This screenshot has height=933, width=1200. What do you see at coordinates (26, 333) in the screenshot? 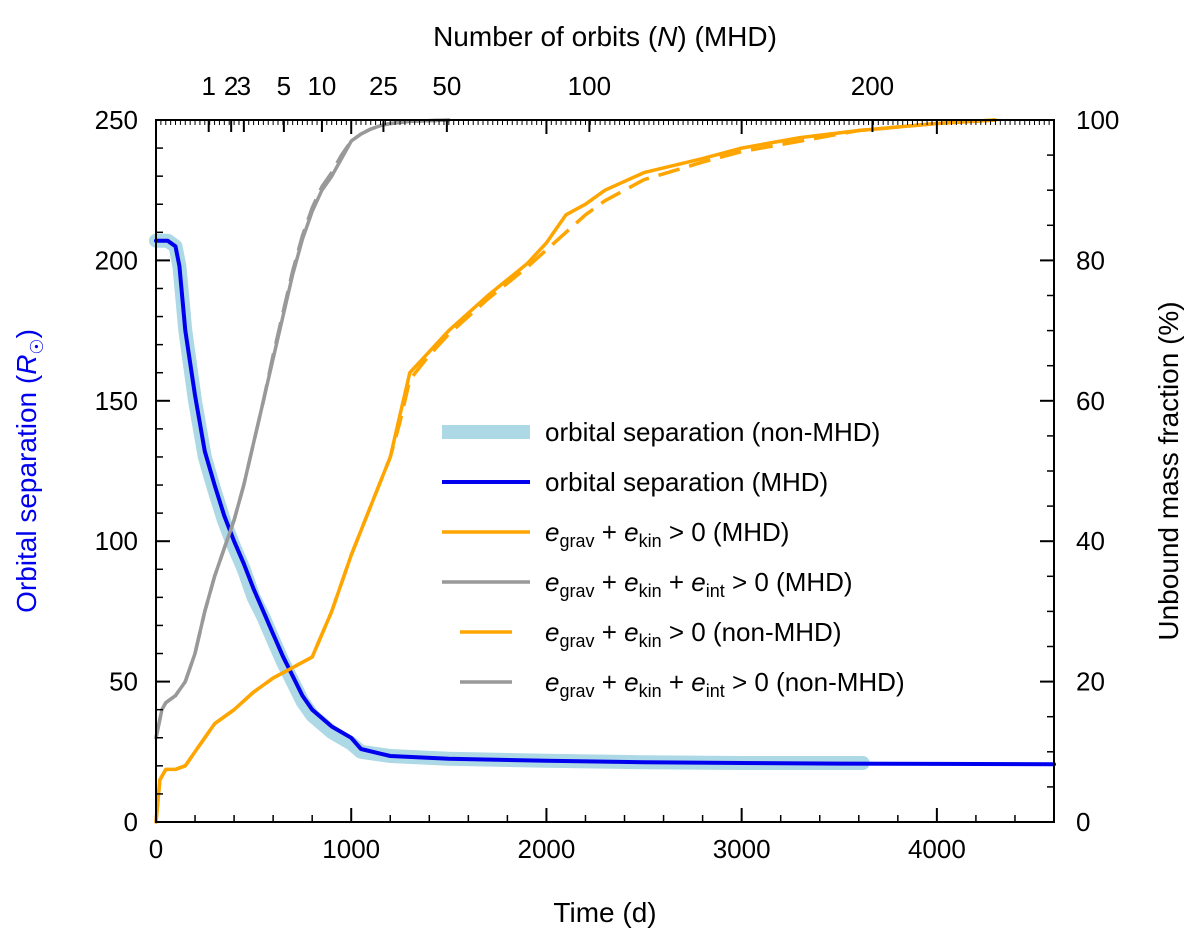
I see `left-axis-label-suffix: )` at bounding box center [26, 333].